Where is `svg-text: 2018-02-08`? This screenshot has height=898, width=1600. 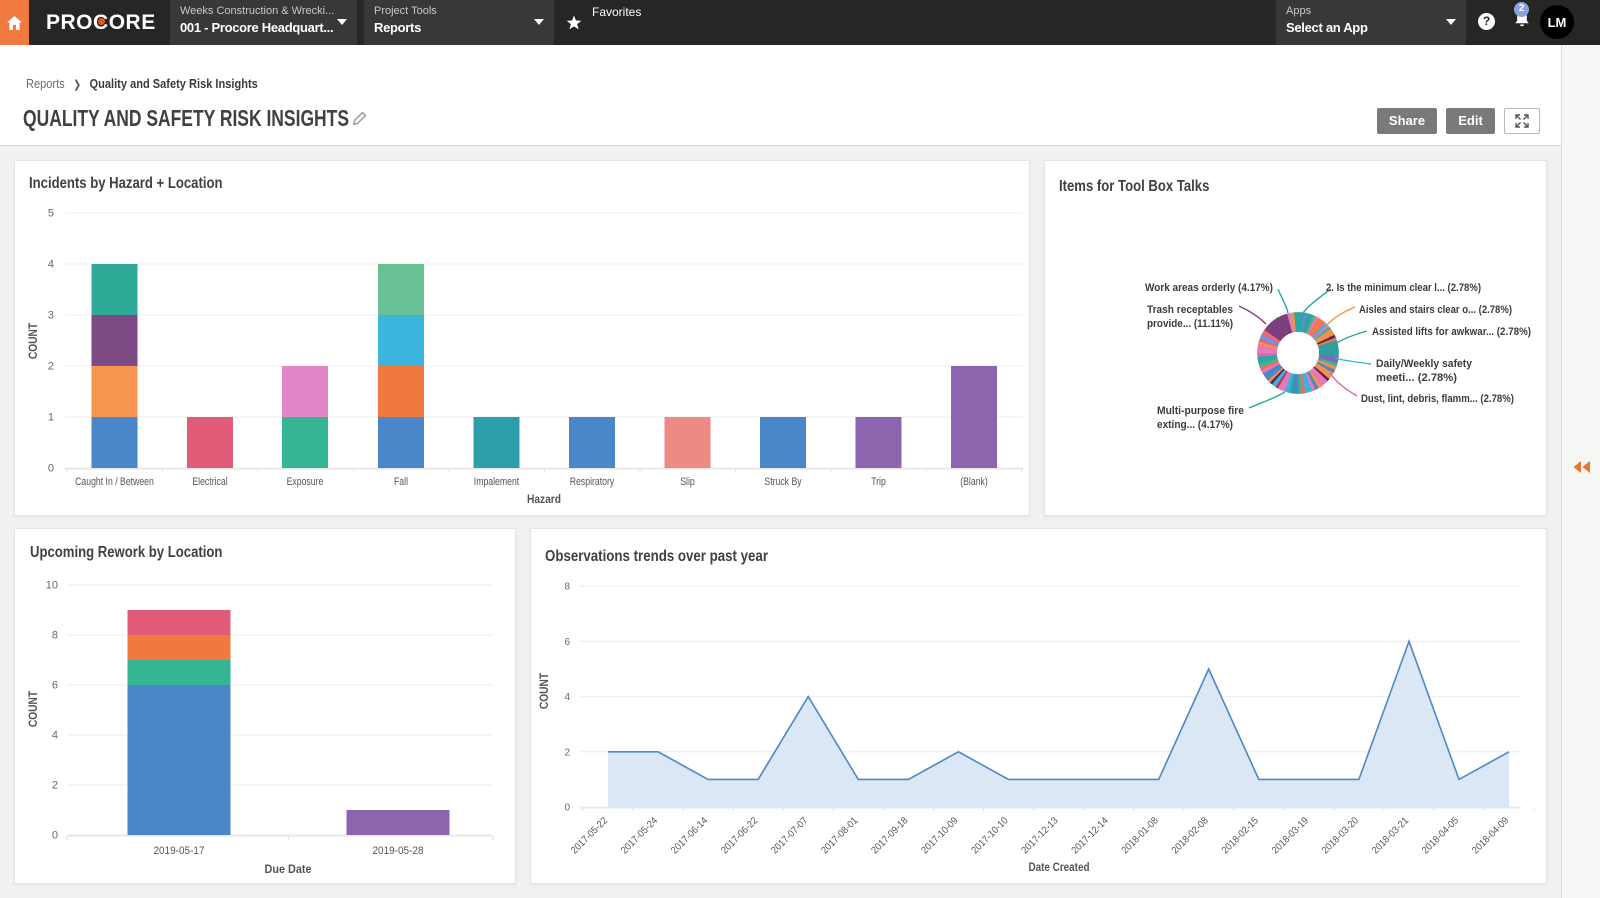
svg-text: 2018-02-08 is located at coordinates (1190, 835).